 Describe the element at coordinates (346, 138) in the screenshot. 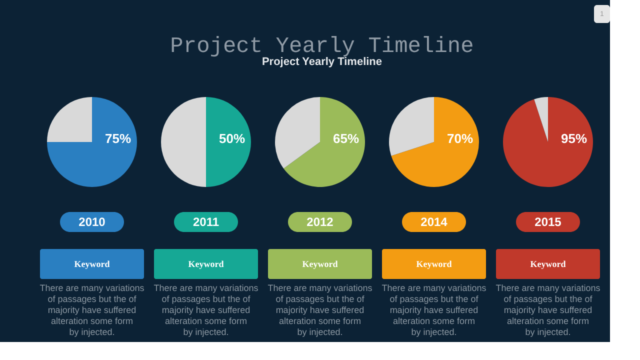

I see `data-label: 65%` at that location.